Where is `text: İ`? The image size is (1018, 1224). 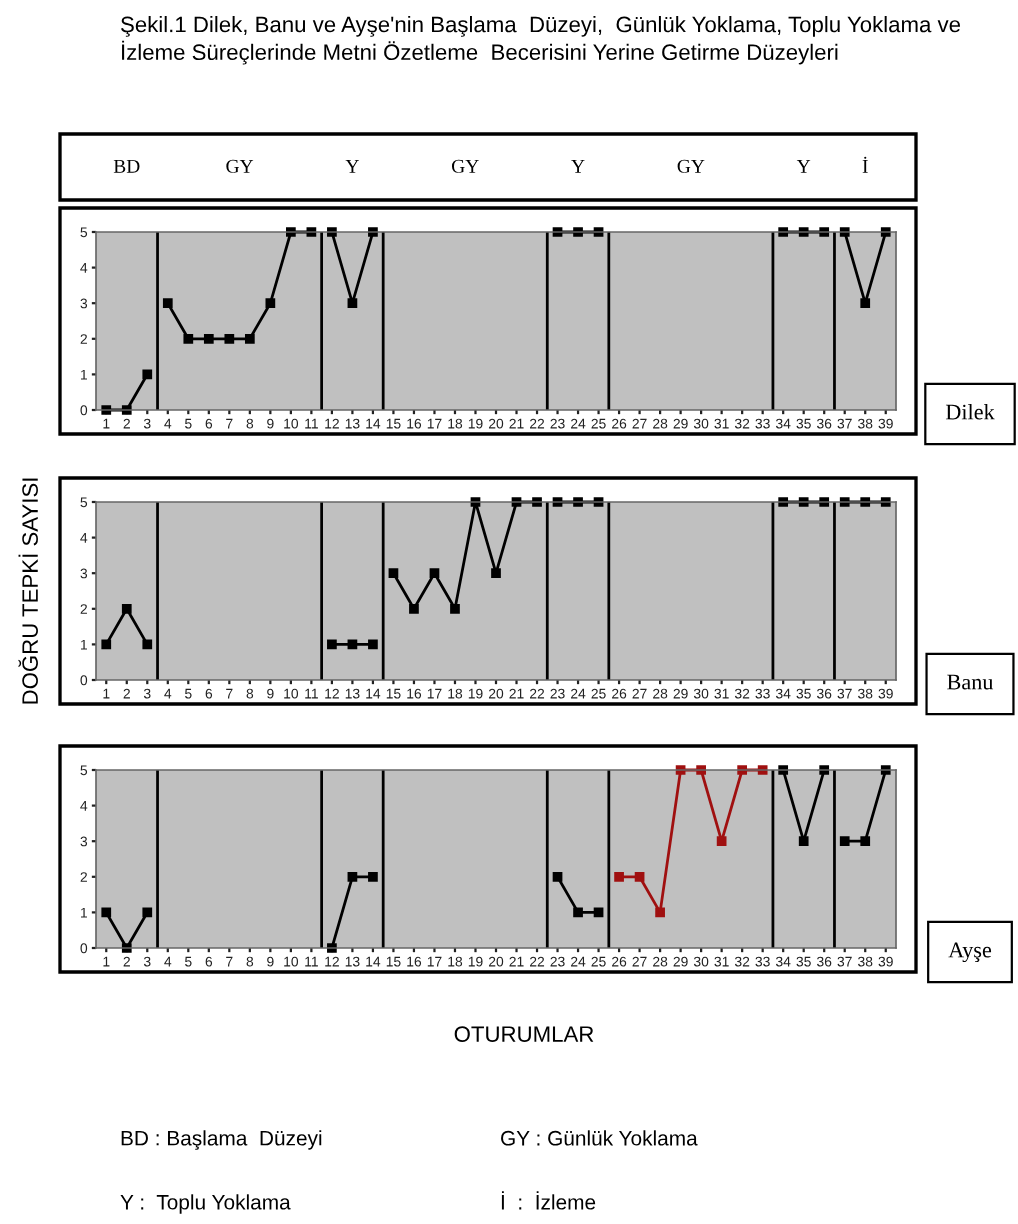 text: İ is located at coordinates (865, 164).